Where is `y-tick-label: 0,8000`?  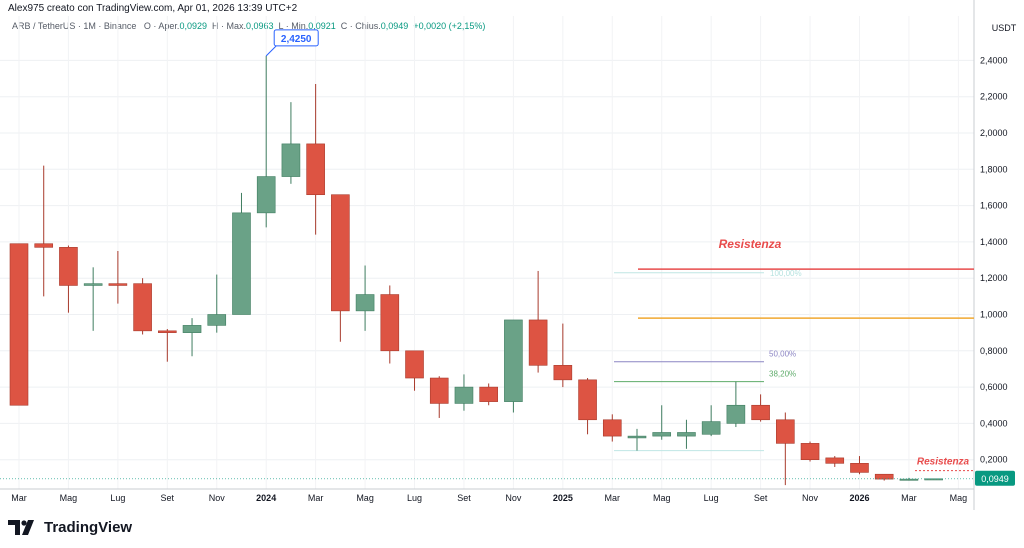 y-tick-label: 0,8000 is located at coordinates (994, 351).